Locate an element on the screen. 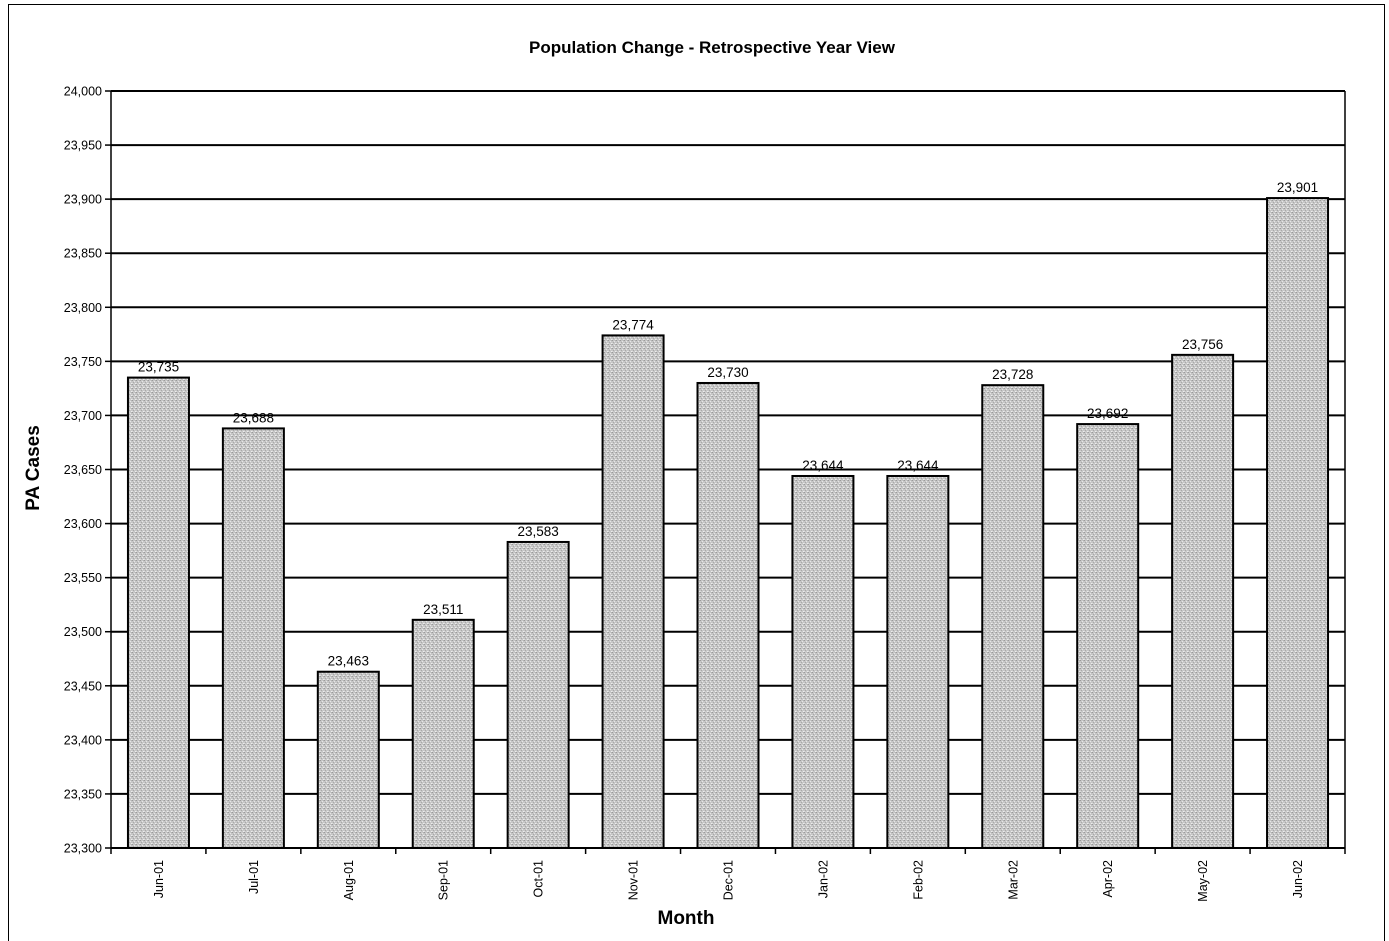  data-label-May-02: 23,756 is located at coordinates (1202, 344).